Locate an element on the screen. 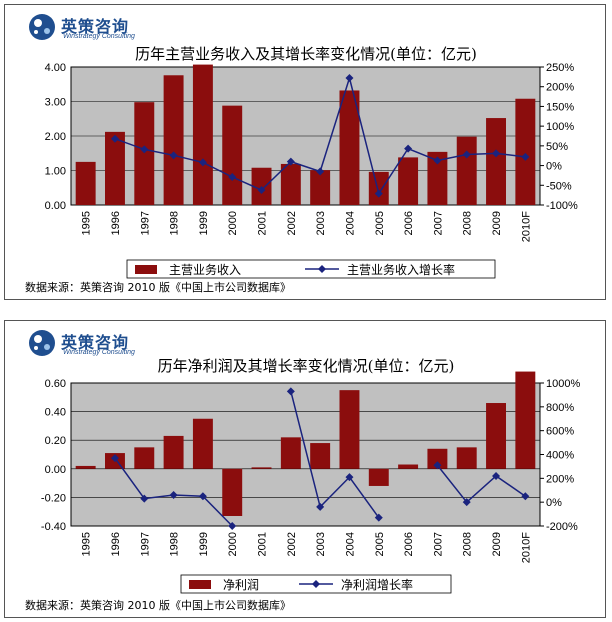 This screenshot has height=622, width=612. y-left-tick-label: 0.40 is located at coordinates (55, 413).